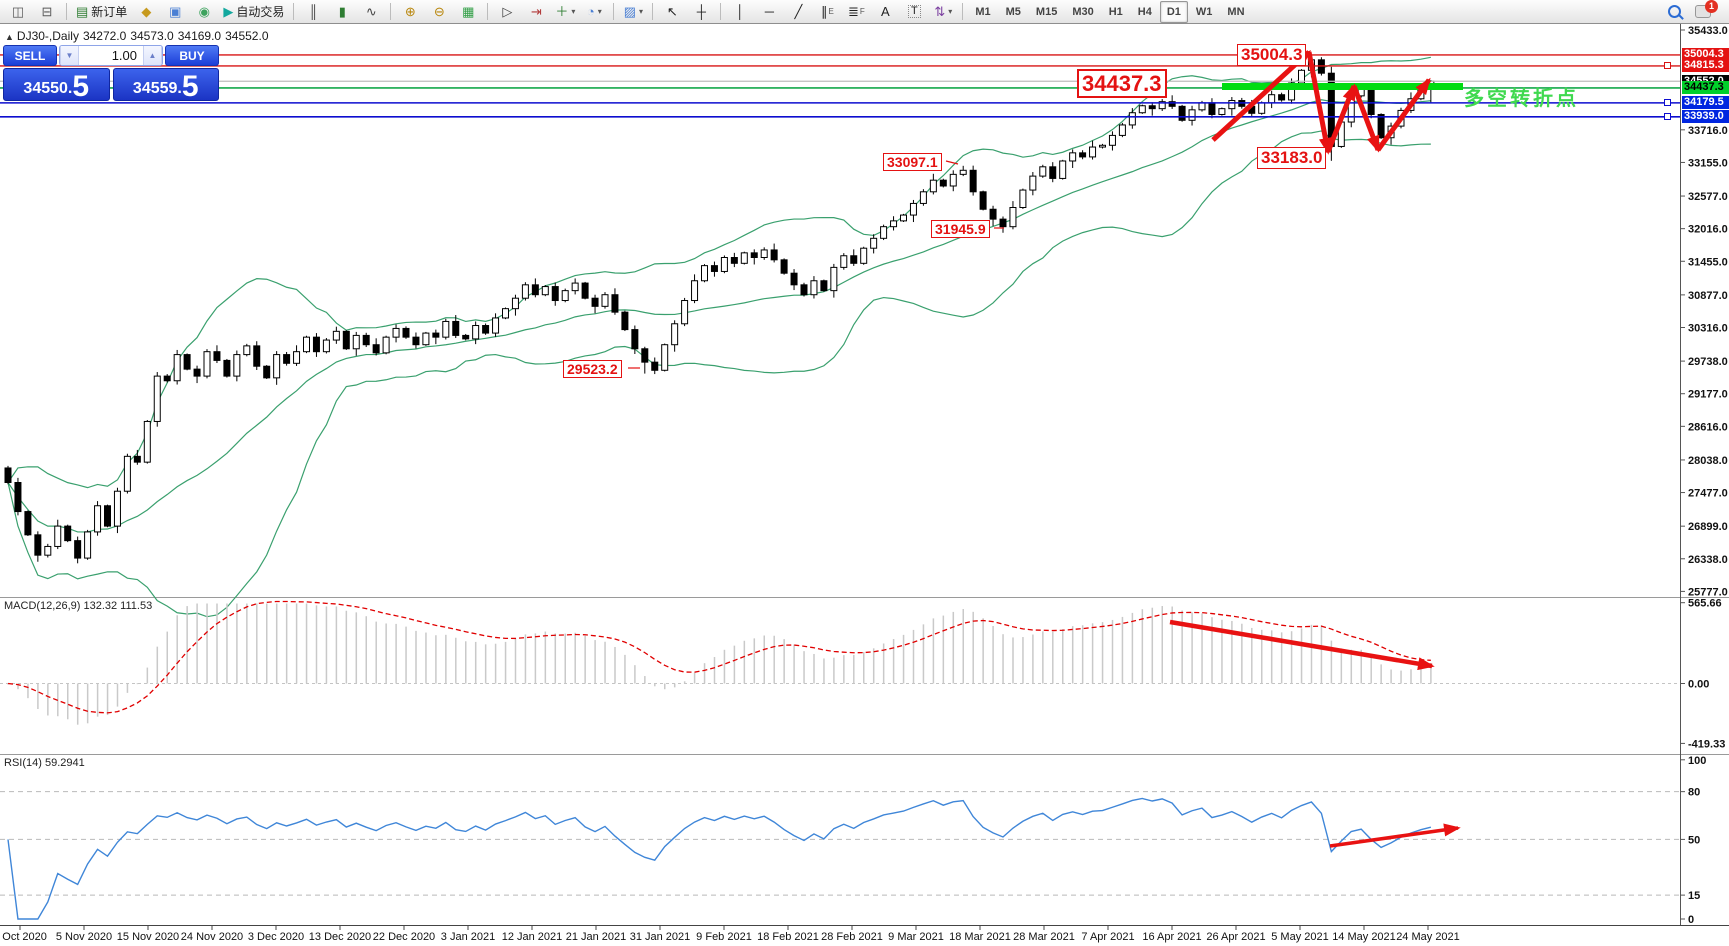  Describe the element at coordinates (827, 12) in the screenshot. I see `equidistant-channel-tool-button: ∥ E` at that location.